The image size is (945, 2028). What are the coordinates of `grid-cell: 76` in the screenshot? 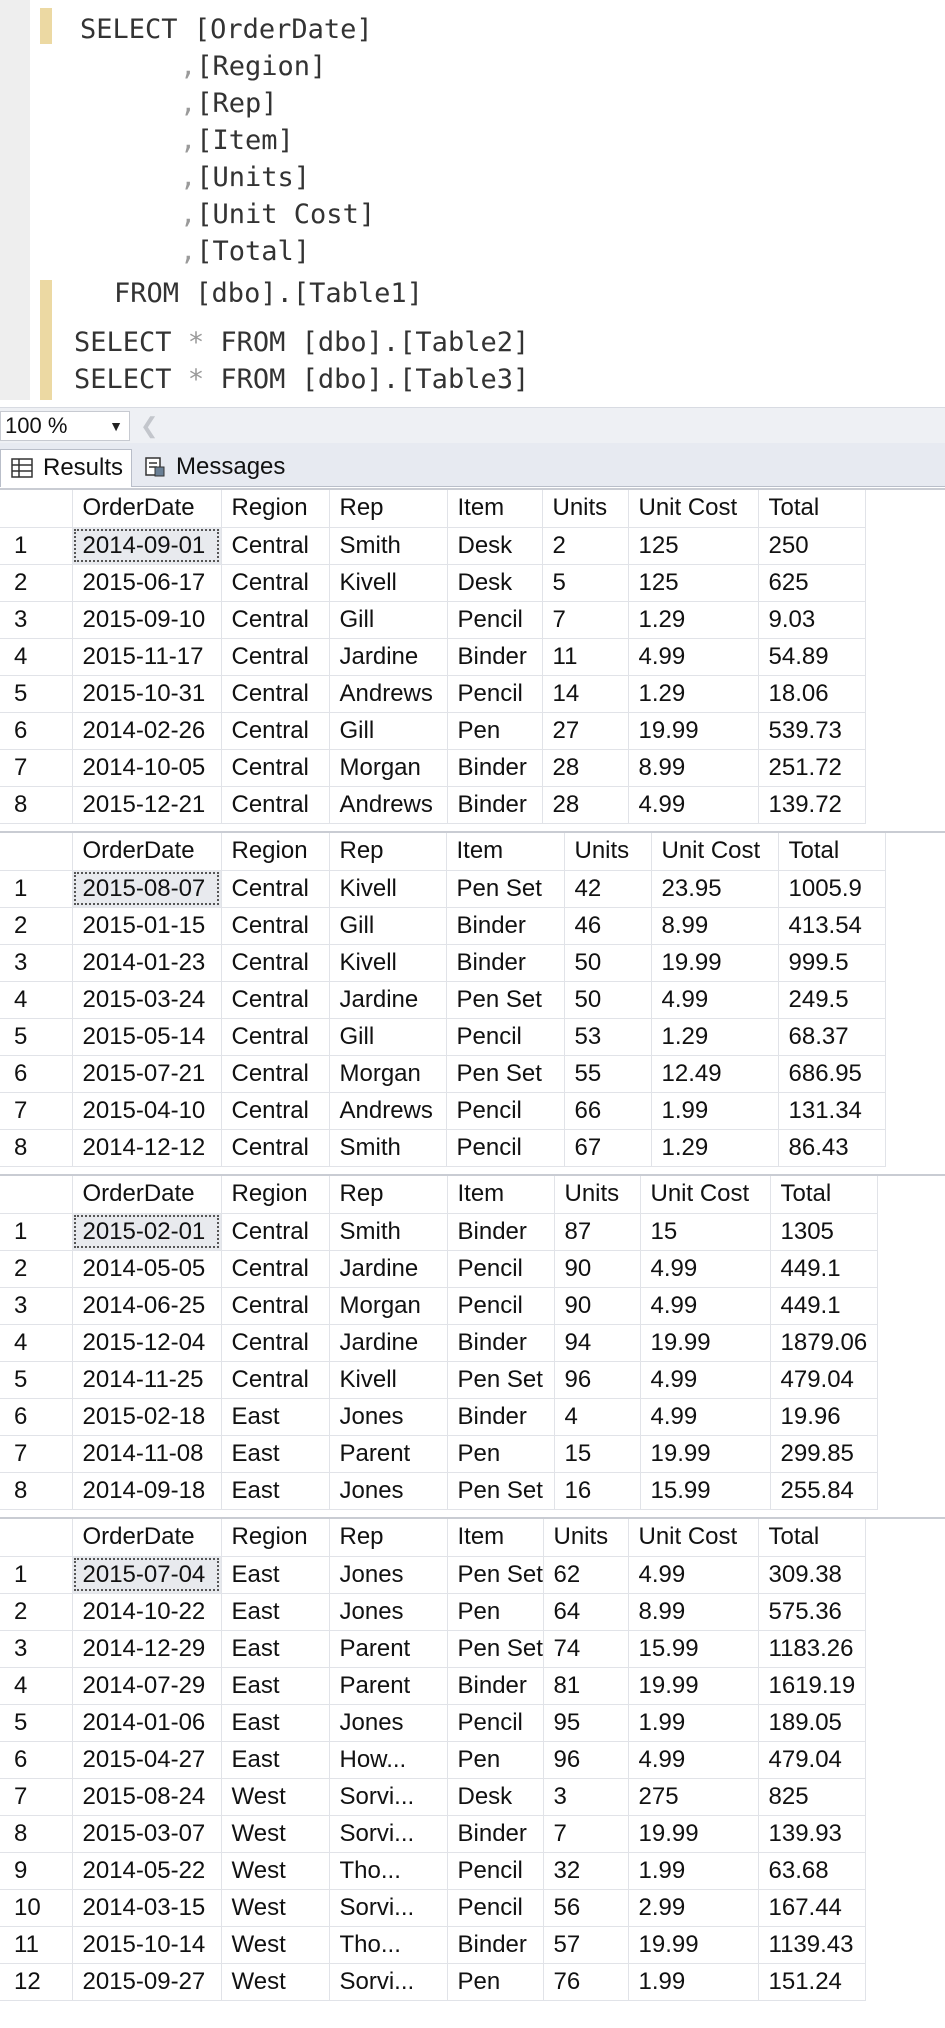 It's located at (586, 1982).